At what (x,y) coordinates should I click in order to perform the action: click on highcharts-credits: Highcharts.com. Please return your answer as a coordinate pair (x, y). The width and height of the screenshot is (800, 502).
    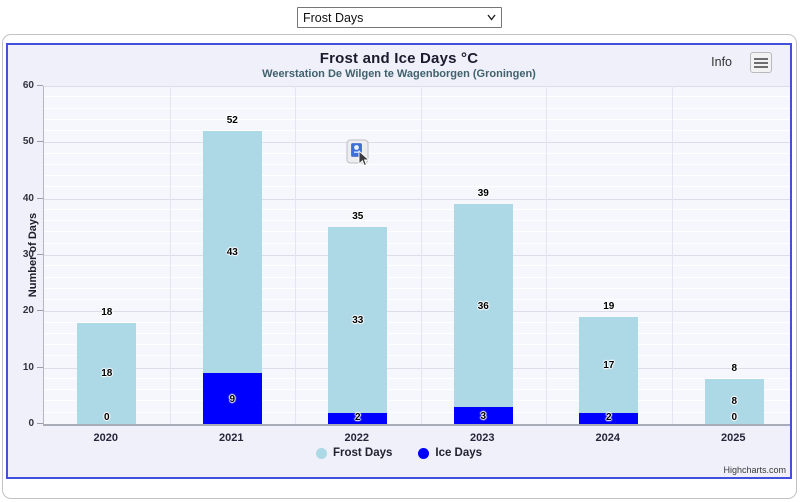
    Looking at the image, I should click on (754, 470).